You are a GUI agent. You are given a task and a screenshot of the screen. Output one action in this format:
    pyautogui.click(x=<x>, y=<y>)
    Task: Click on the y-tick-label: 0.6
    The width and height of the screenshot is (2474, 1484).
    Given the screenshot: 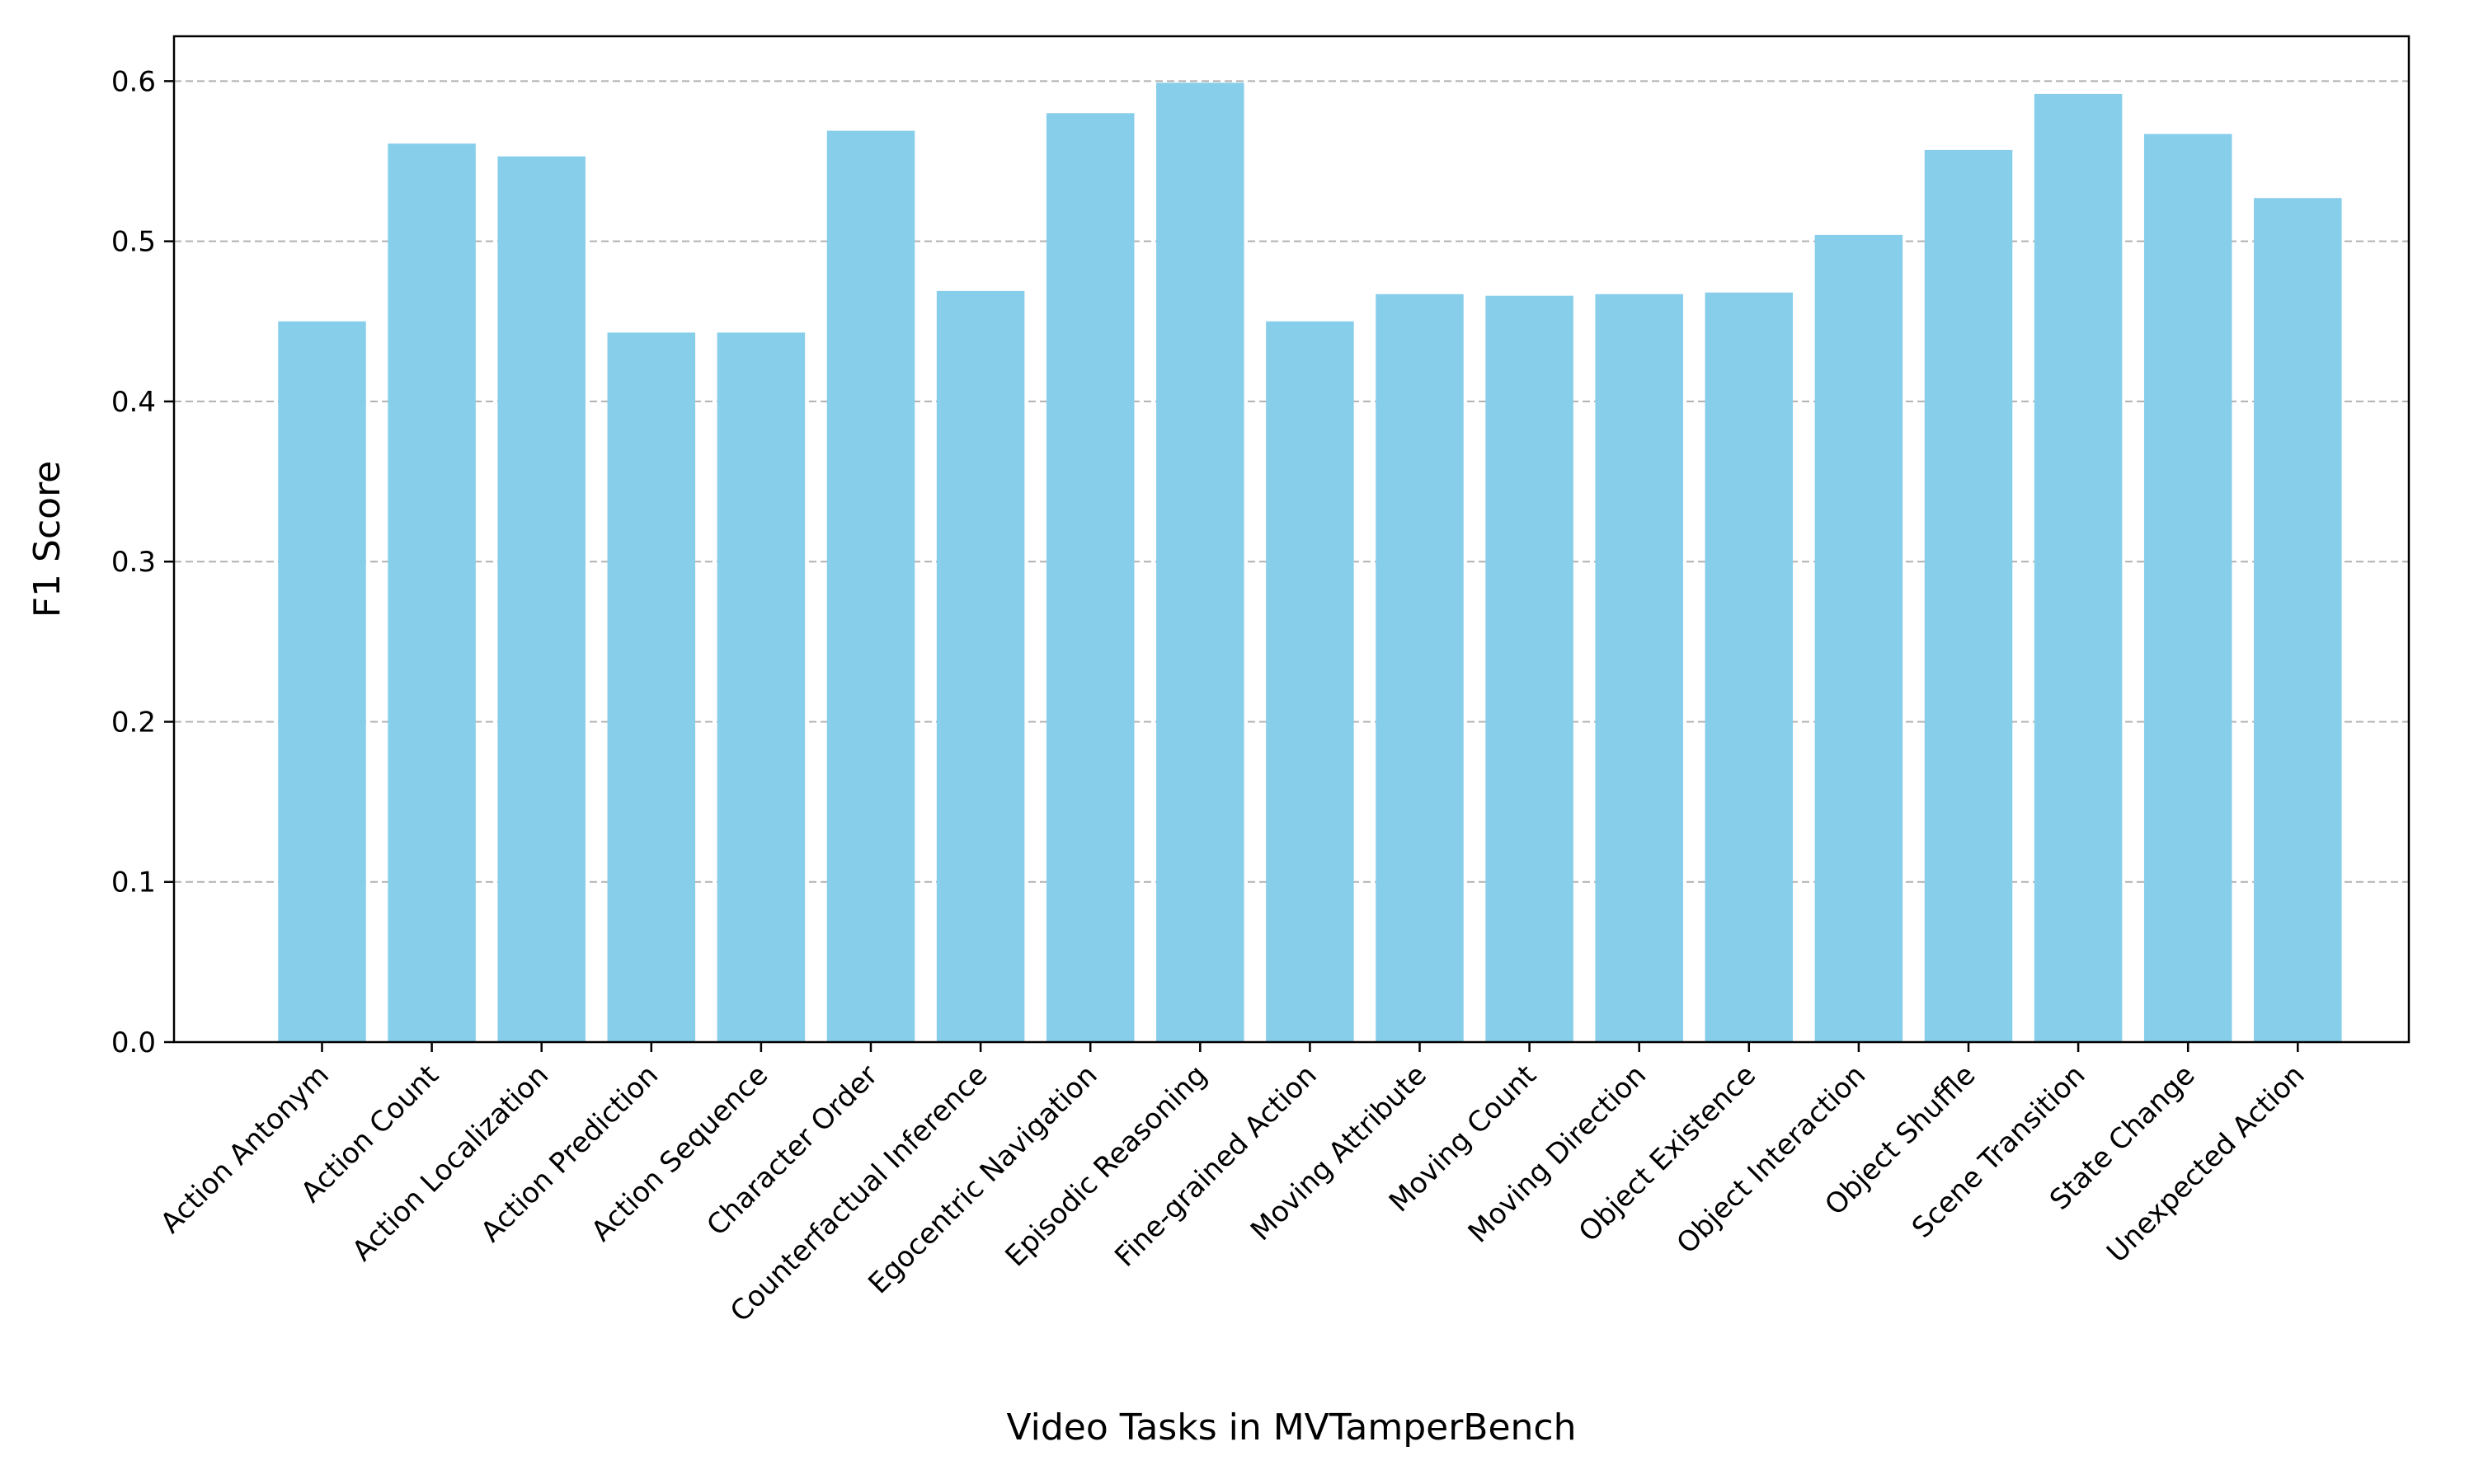 What is the action you would take?
    pyautogui.click(x=133, y=81)
    